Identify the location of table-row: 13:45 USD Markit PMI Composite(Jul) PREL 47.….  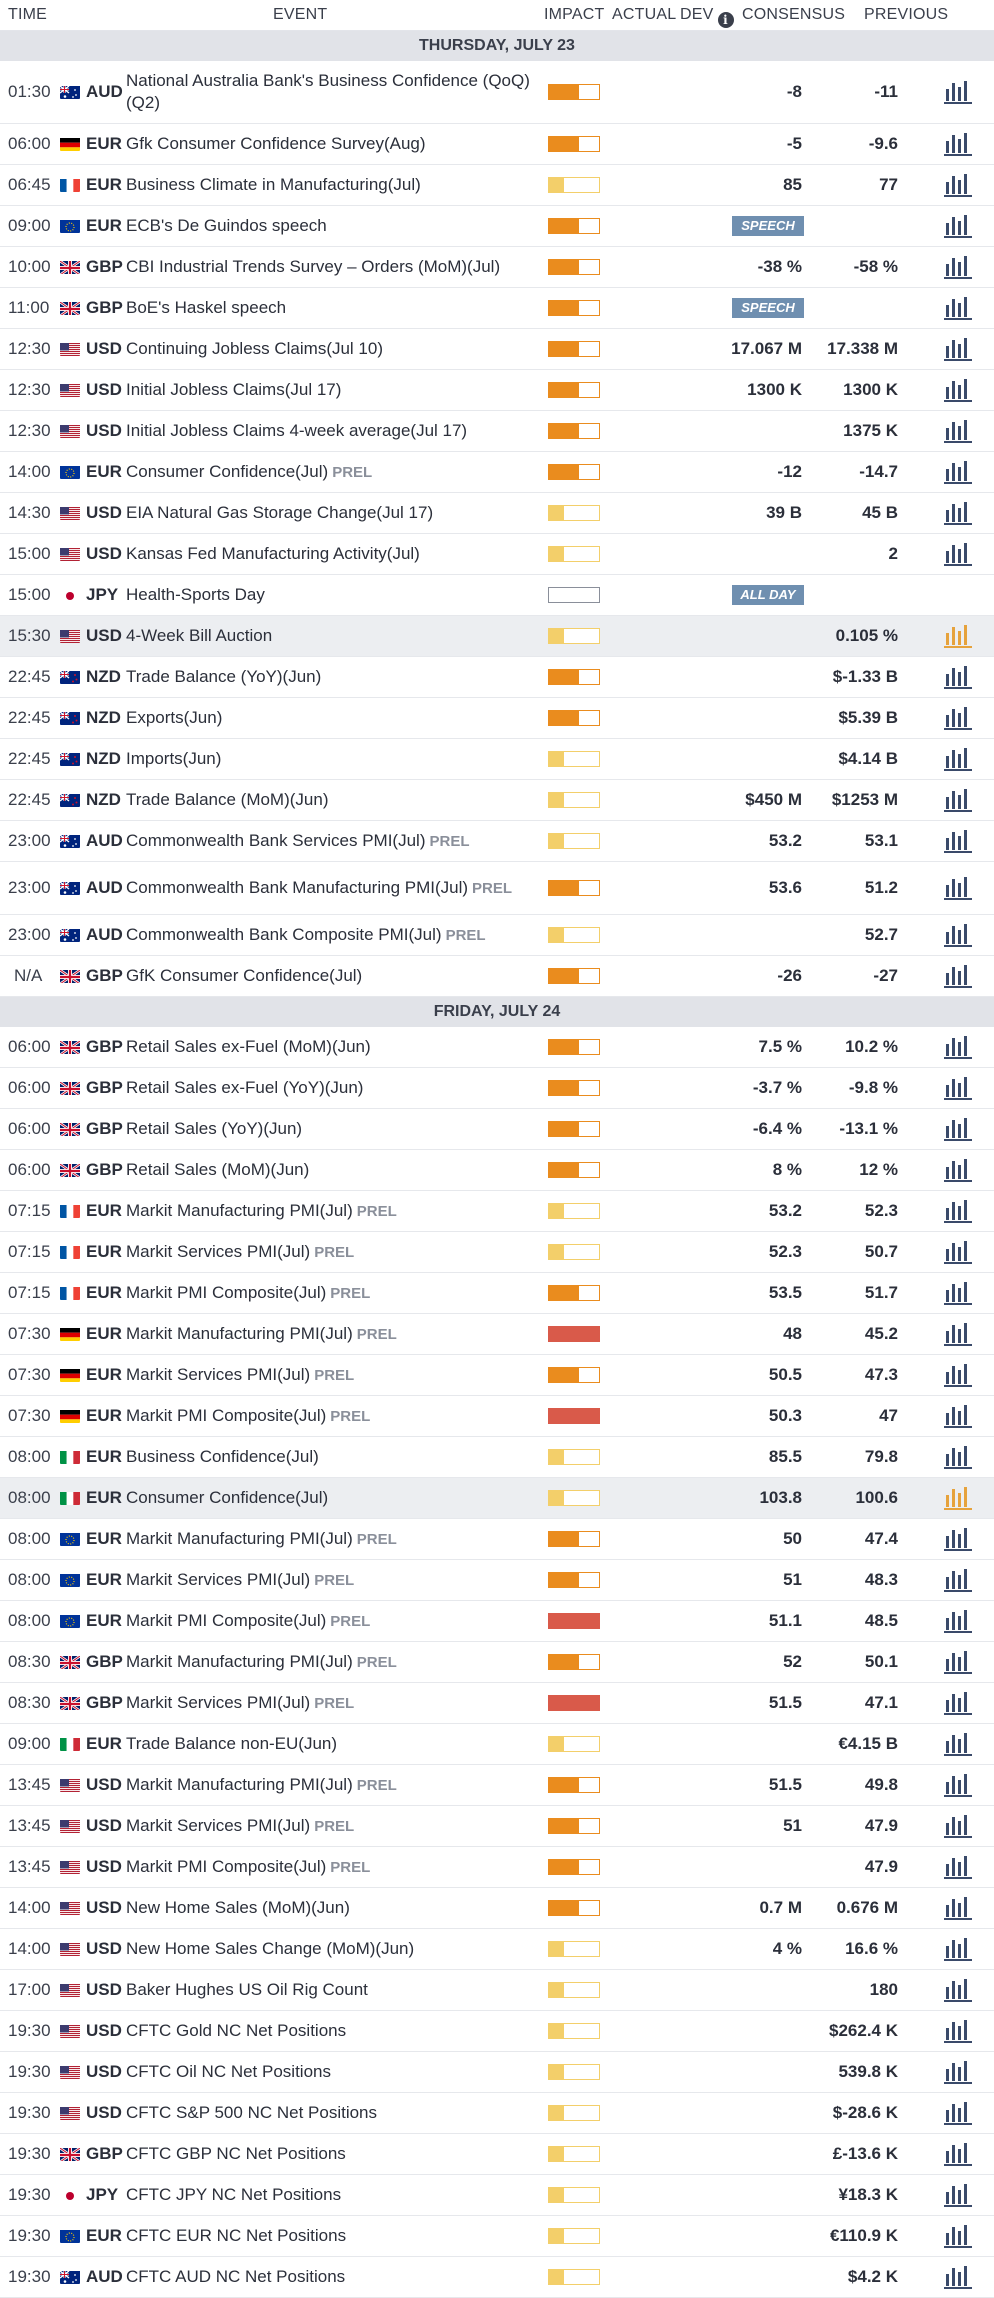
(497, 1867).